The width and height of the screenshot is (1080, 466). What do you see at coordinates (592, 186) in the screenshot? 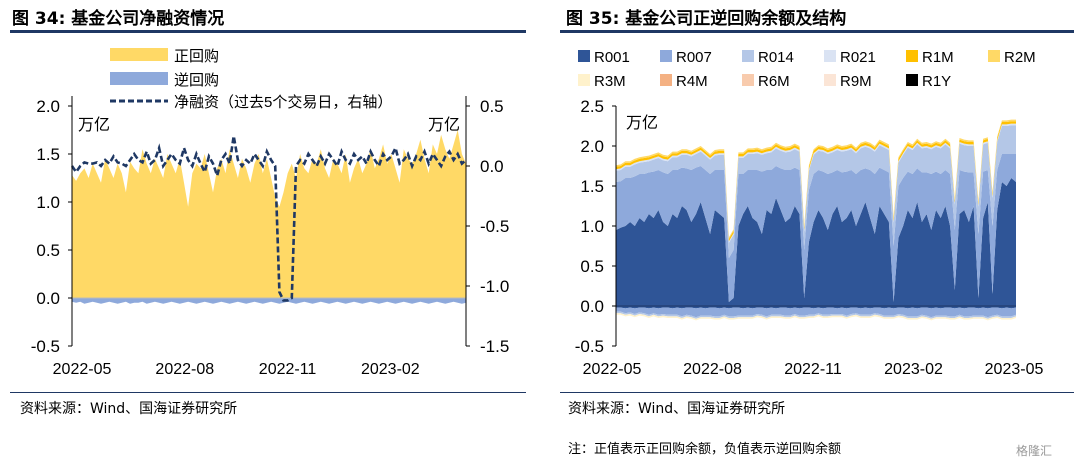
I see `right-chart-y-tick-label: 1.5` at bounding box center [592, 186].